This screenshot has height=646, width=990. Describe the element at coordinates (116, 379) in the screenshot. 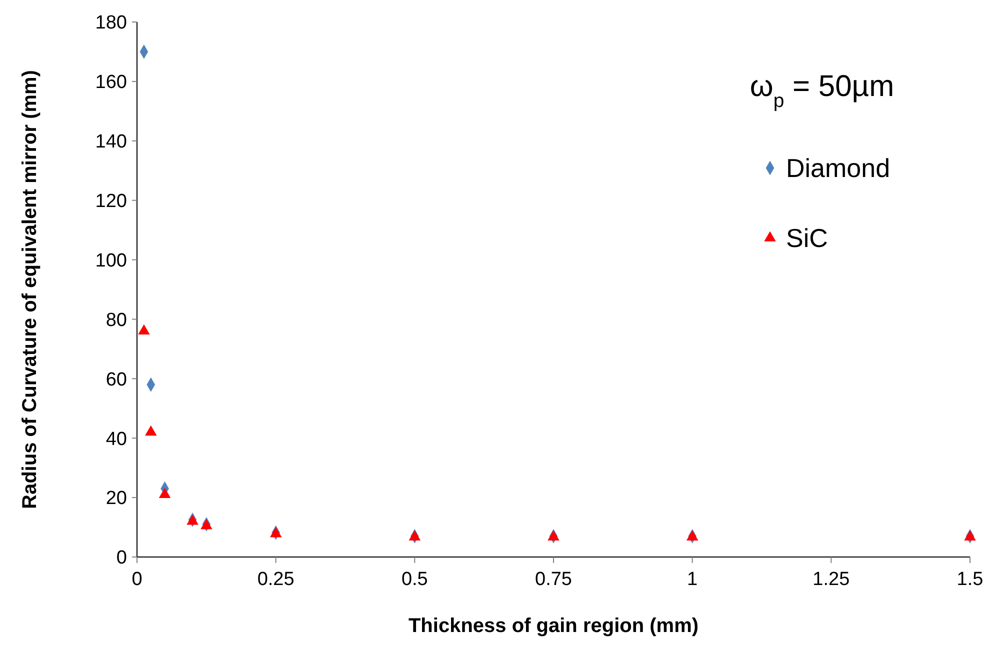

I see `y-tick-label: 60` at that location.